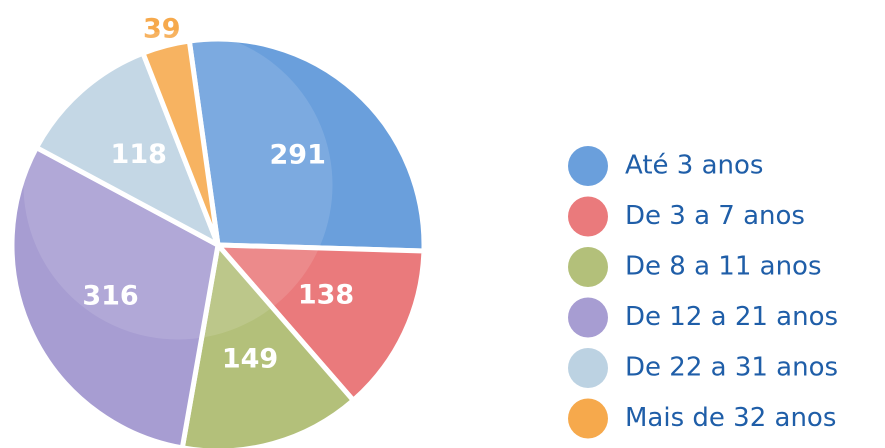  I want to click on legend-label: De 22 a 31 anos, so click(731, 368).